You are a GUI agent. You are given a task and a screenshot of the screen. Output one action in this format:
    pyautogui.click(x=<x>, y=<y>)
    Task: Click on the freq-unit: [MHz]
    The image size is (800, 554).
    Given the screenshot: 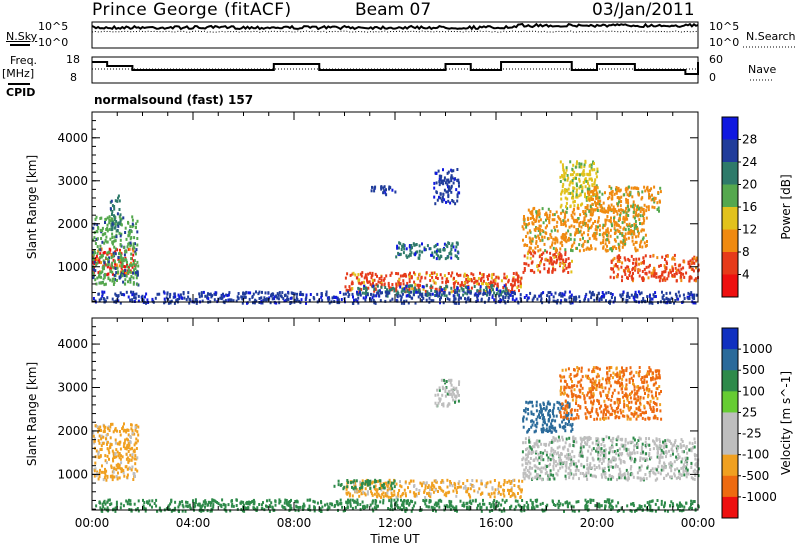 What is the action you would take?
    pyautogui.click(x=18, y=73)
    